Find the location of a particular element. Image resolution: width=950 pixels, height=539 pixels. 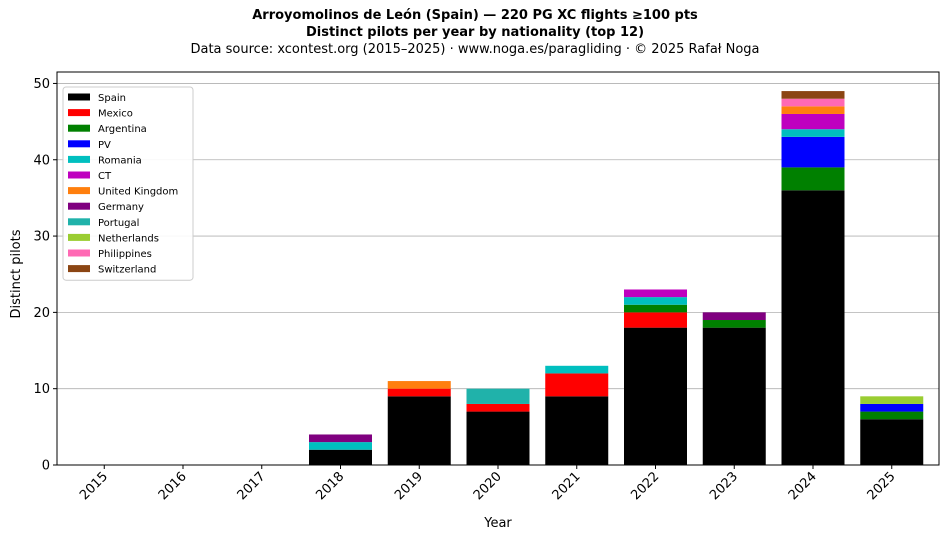

x-tick-label: 2016 is located at coordinates (173, 486).